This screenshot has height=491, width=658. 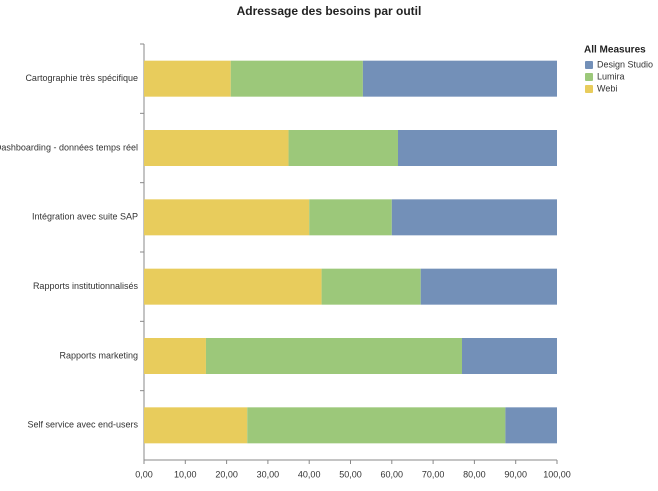 What do you see at coordinates (557, 474) in the screenshot?
I see `x-tick-label: 100,00` at bounding box center [557, 474].